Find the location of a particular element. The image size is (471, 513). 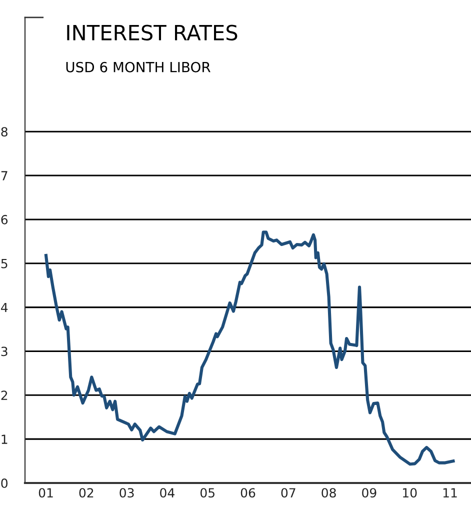

x-tick-label: 04 is located at coordinates (167, 493).